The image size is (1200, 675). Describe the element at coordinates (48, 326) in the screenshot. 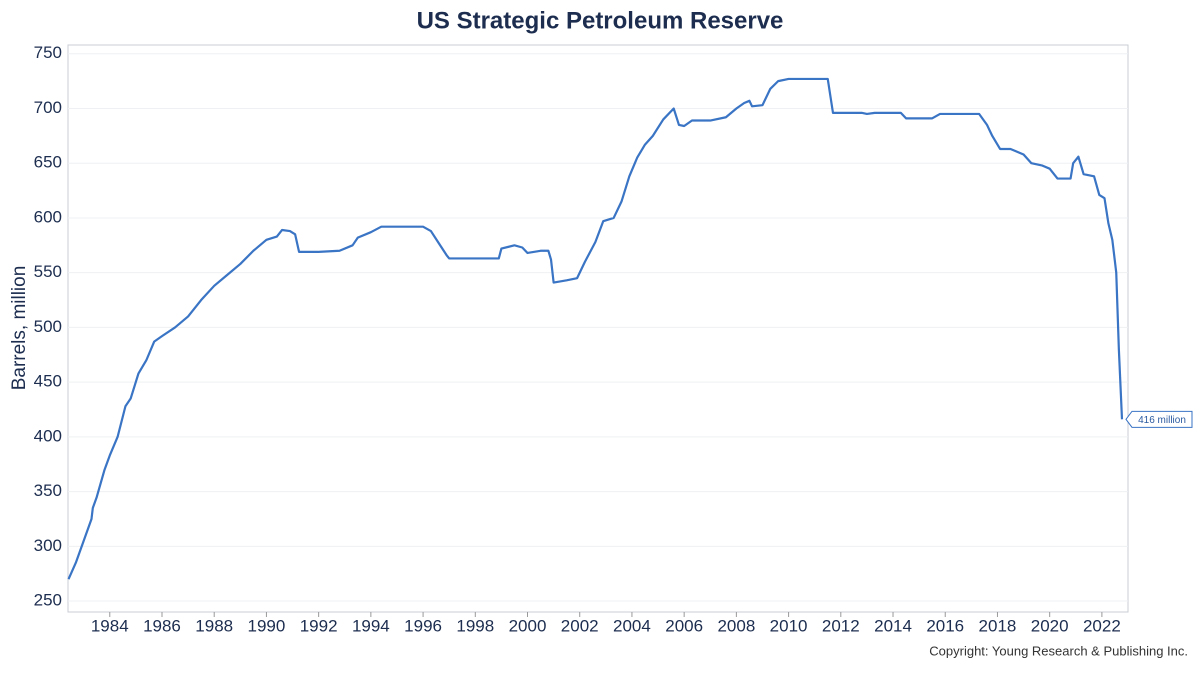

I see `y-tick-label: 500` at that location.